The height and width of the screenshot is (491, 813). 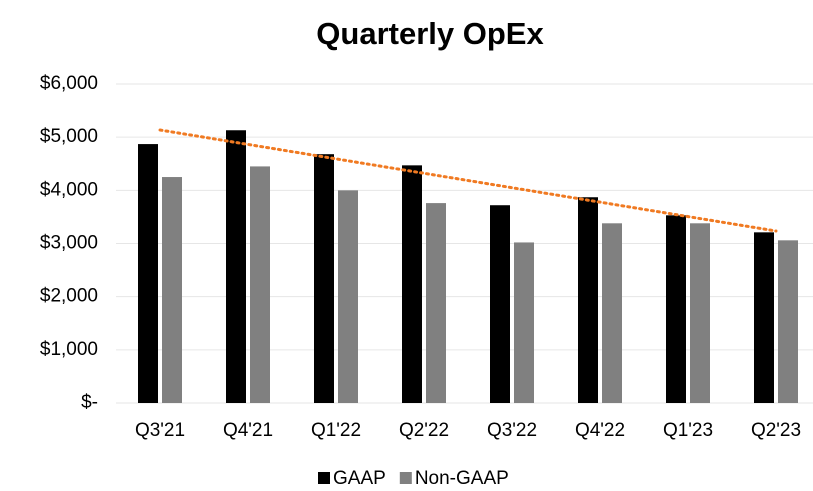 I want to click on y-tick-label: $2,000, so click(x=69, y=296).